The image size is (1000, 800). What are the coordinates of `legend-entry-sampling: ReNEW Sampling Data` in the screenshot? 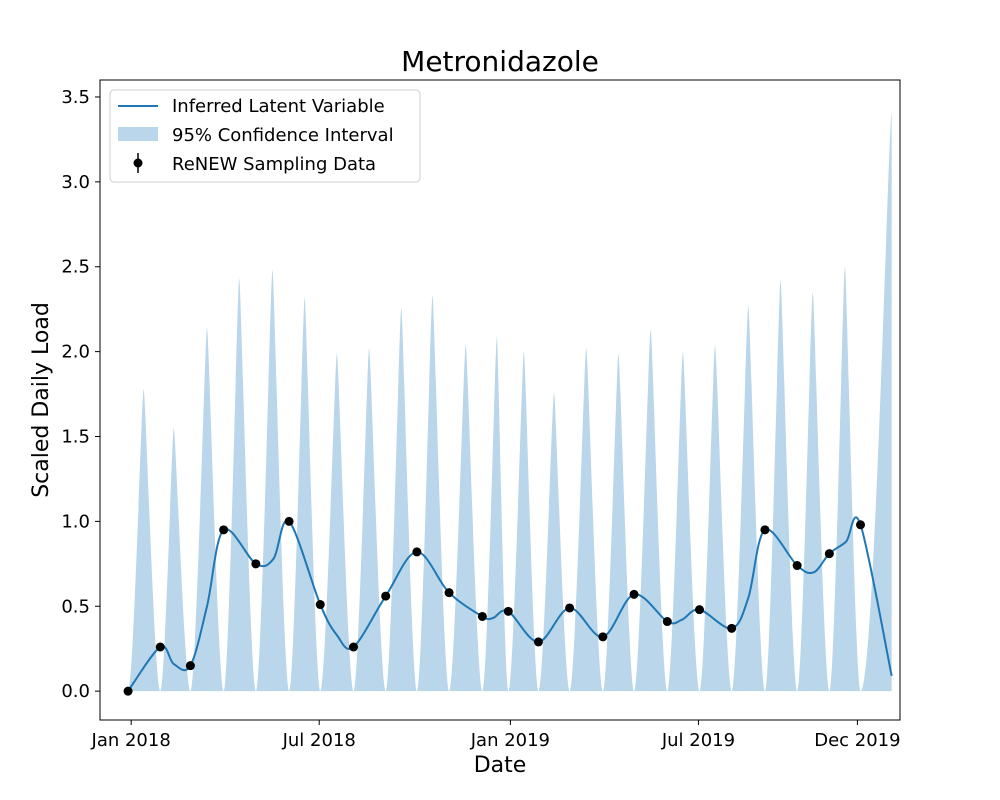 It's located at (274, 164).